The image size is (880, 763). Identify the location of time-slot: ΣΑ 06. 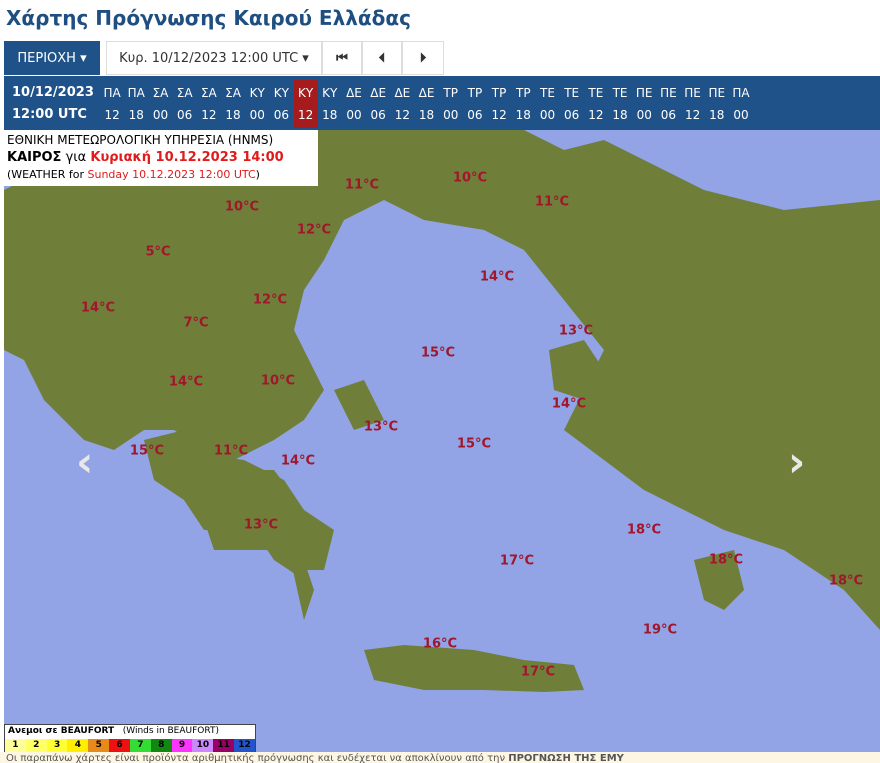
(185, 104).